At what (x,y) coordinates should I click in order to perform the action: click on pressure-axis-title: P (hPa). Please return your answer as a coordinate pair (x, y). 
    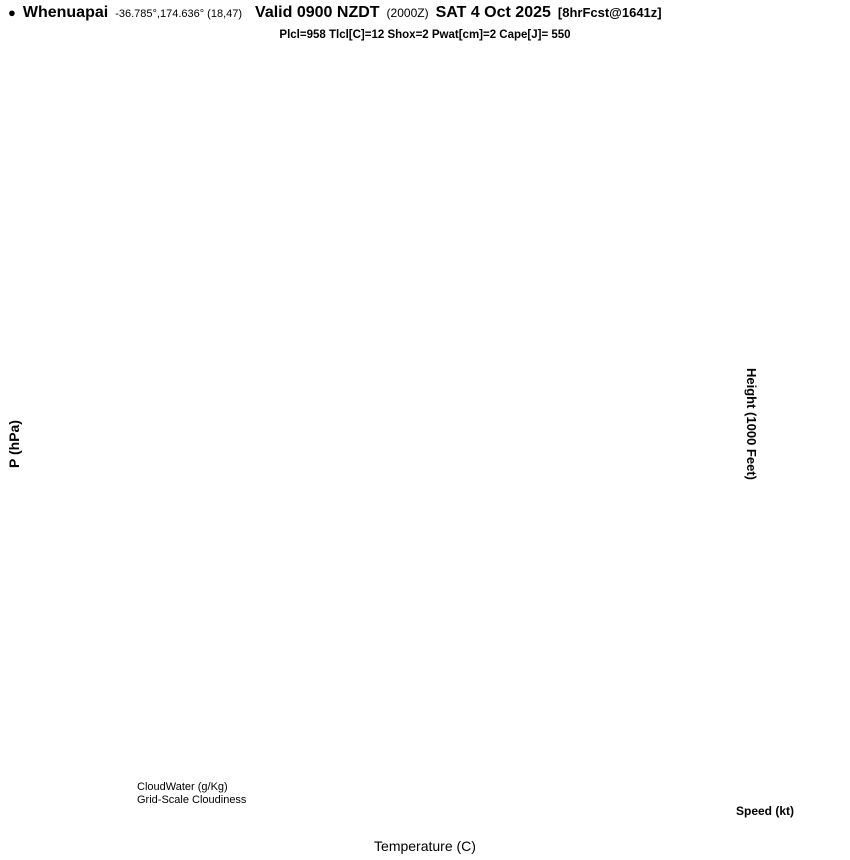
    Looking at the image, I should click on (14, 444).